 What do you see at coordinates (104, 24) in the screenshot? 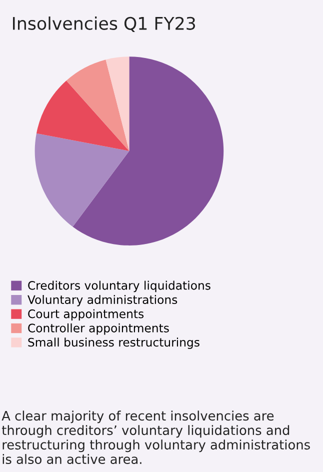
I see `chart-title: Insolvencies Q1 FY23` at bounding box center [104, 24].